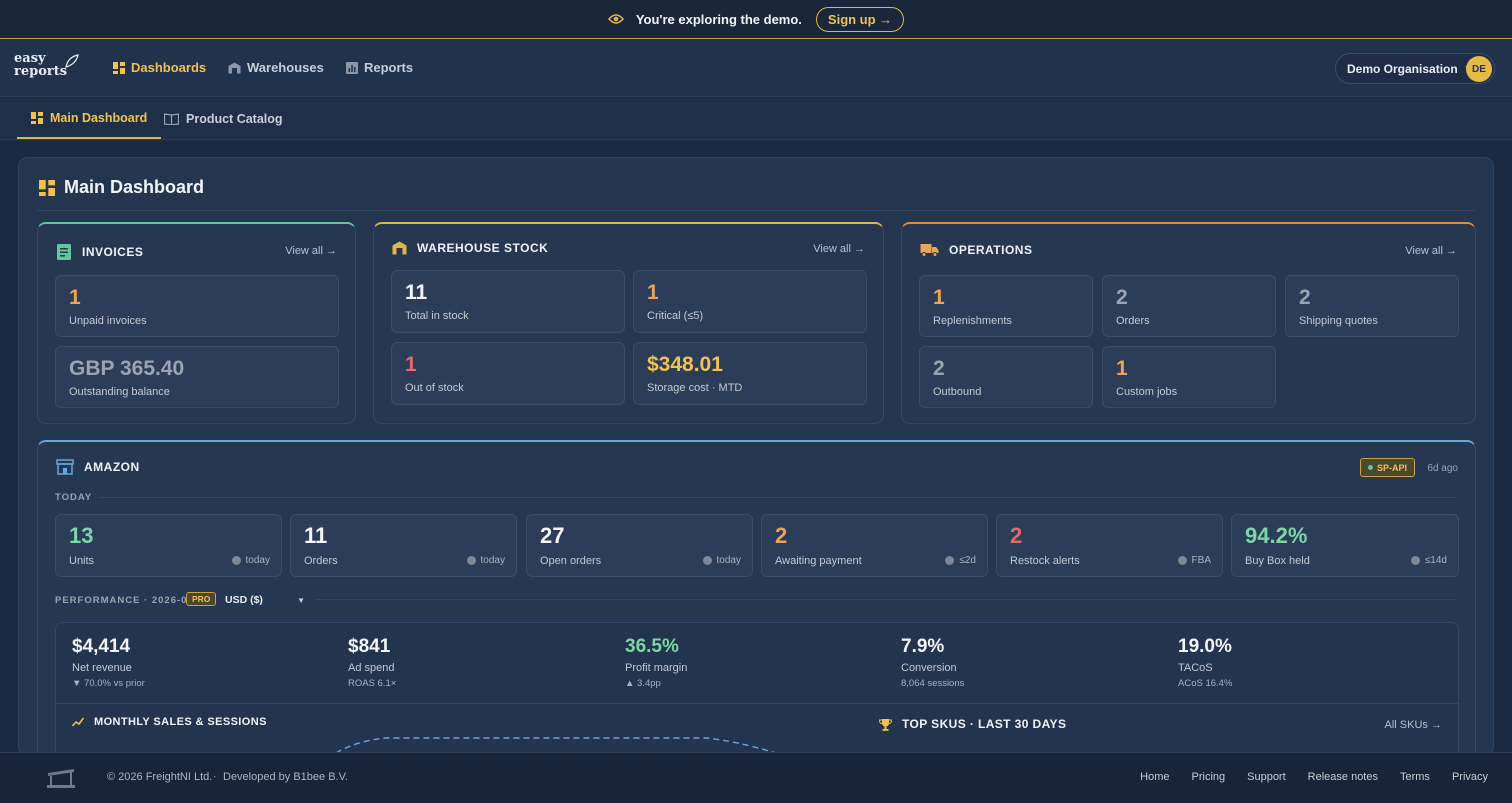 This screenshot has height=803, width=1512. What do you see at coordinates (1342, 777) in the screenshot?
I see `footer-link-release-notes: Release notes` at bounding box center [1342, 777].